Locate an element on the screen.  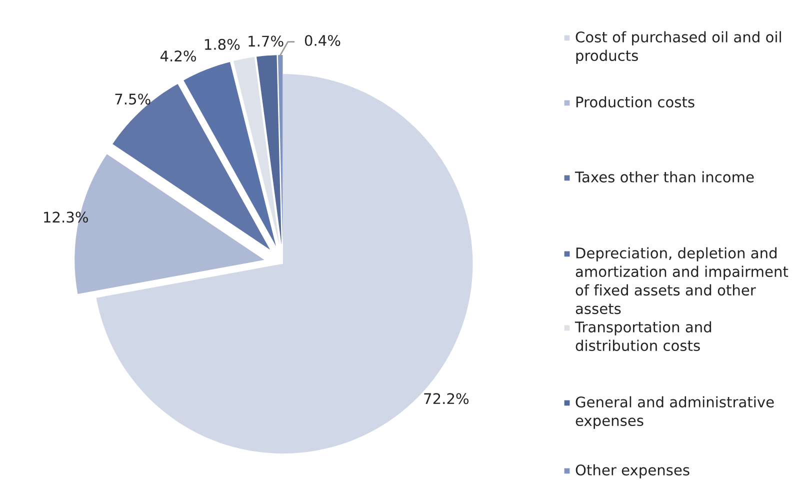
data-label: 72.2% is located at coordinates (446, 398).